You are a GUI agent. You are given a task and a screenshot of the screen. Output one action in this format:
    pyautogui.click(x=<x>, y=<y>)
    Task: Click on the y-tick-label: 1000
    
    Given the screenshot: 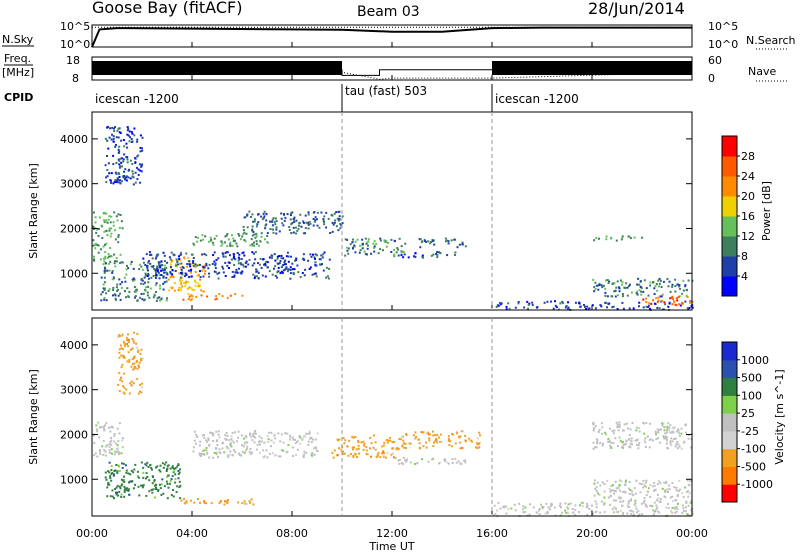 What is the action you would take?
    pyautogui.click(x=74, y=273)
    